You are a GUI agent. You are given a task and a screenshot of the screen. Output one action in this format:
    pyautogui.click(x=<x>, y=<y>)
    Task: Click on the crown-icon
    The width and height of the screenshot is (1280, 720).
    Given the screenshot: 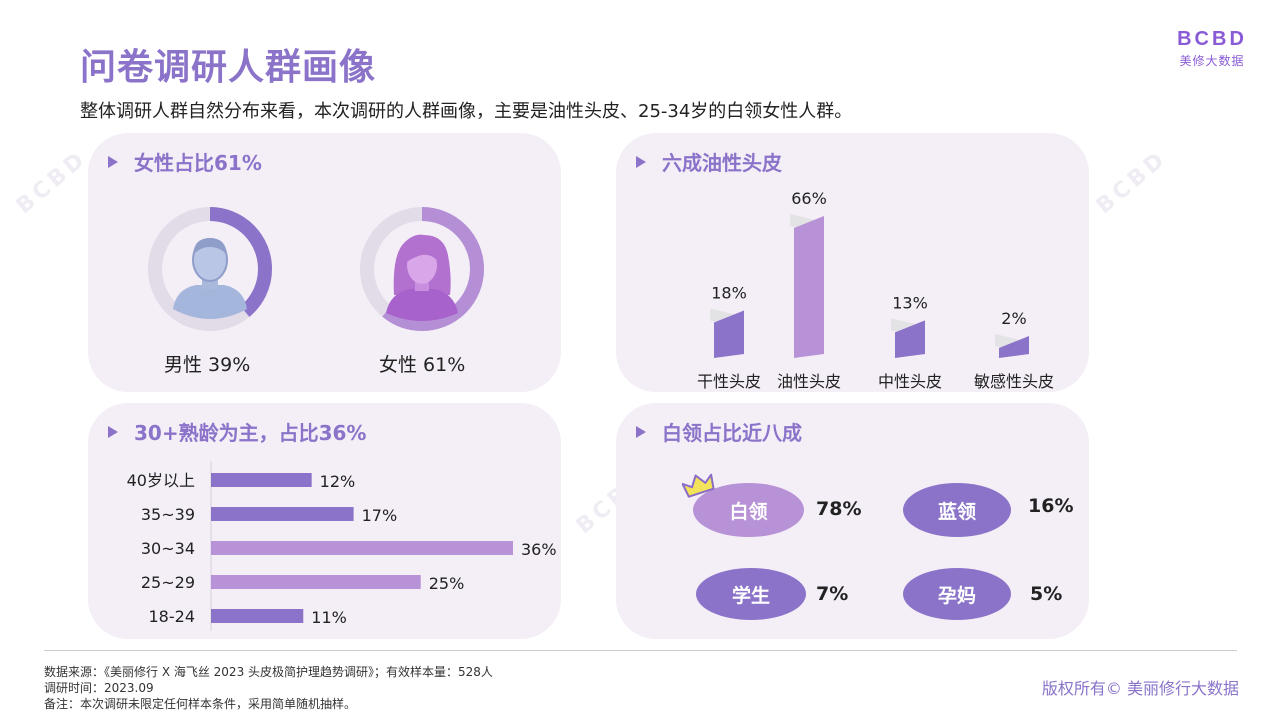 What is the action you would take?
    pyautogui.click(x=698, y=485)
    